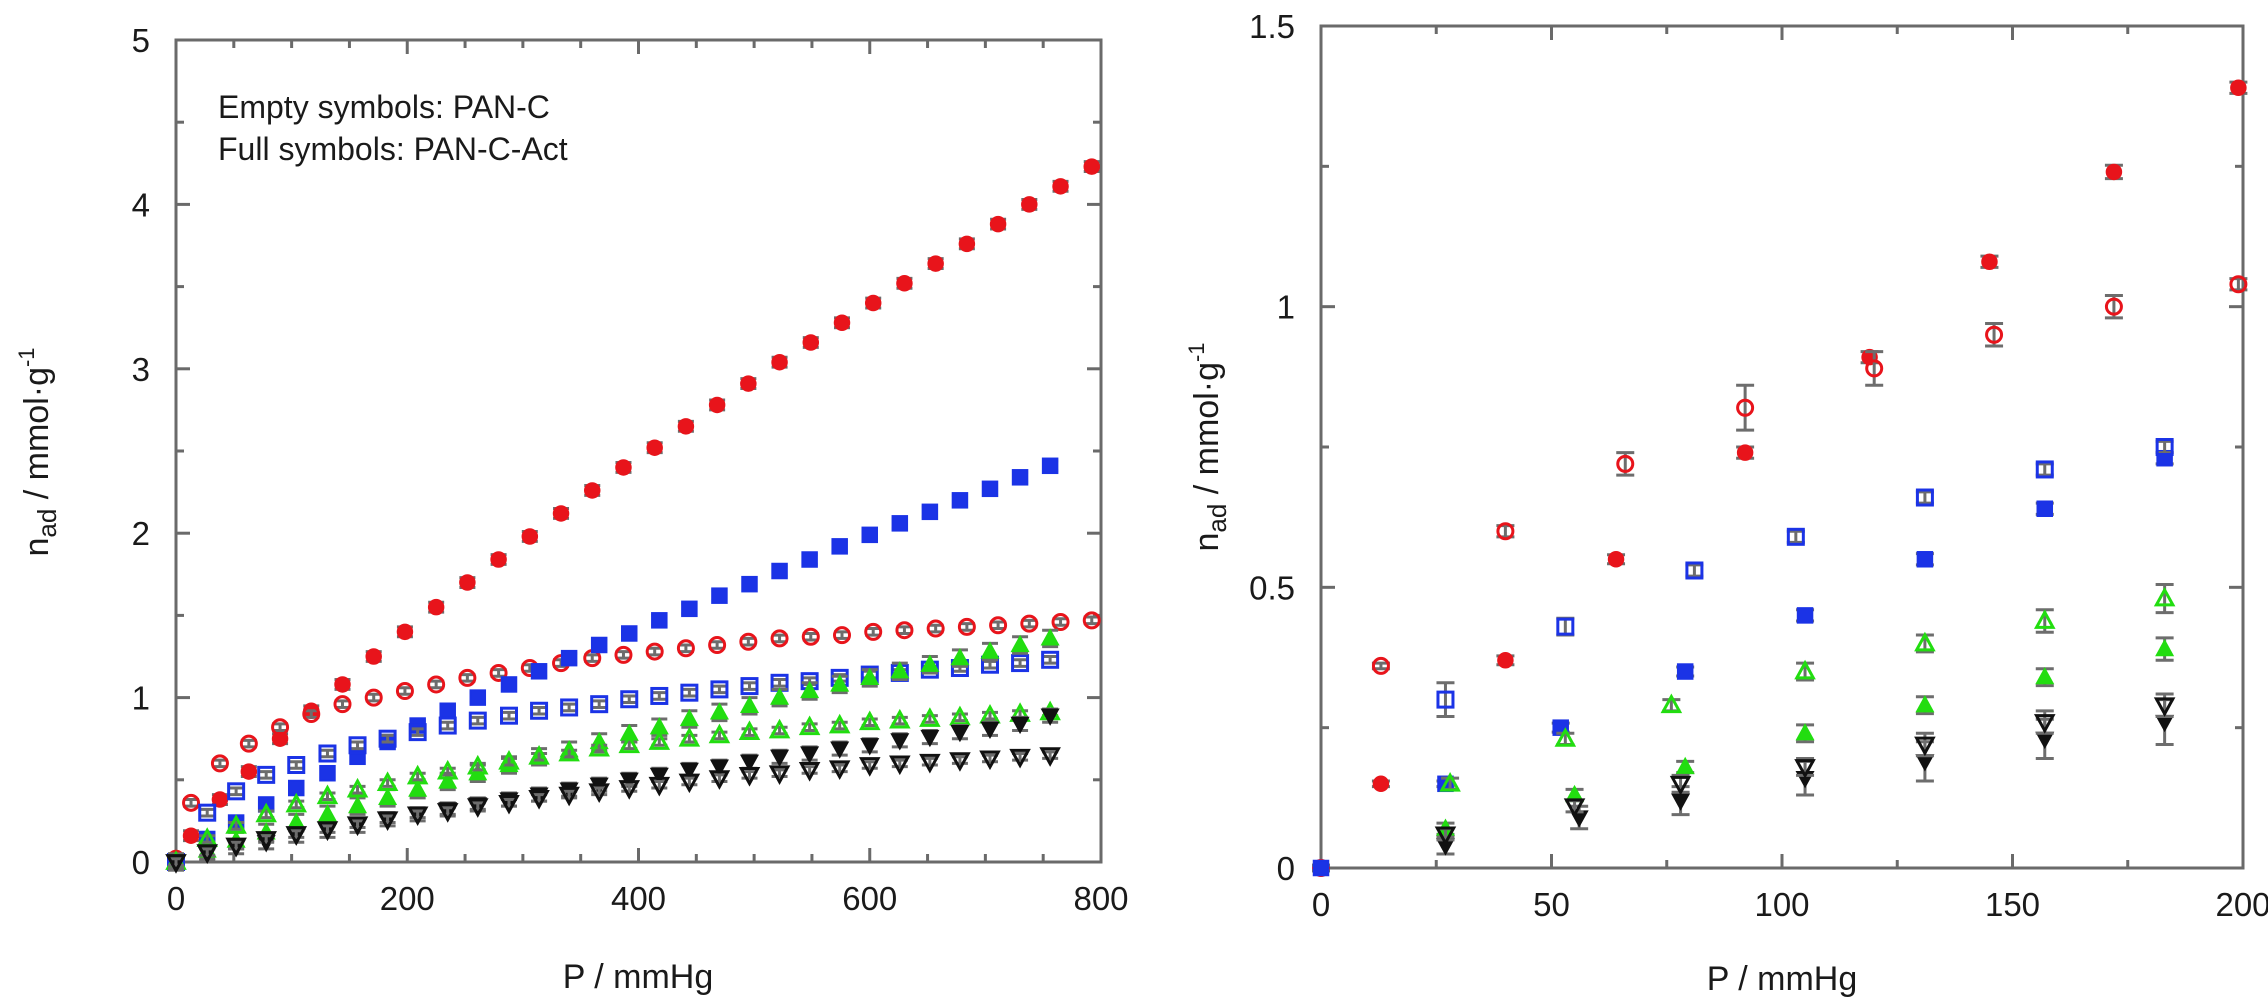 The width and height of the screenshot is (2268, 1004). What do you see at coordinates (141, 40) in the screenshot?
I see `left-y-tick-label: 5` at bounding box center [141, 40].